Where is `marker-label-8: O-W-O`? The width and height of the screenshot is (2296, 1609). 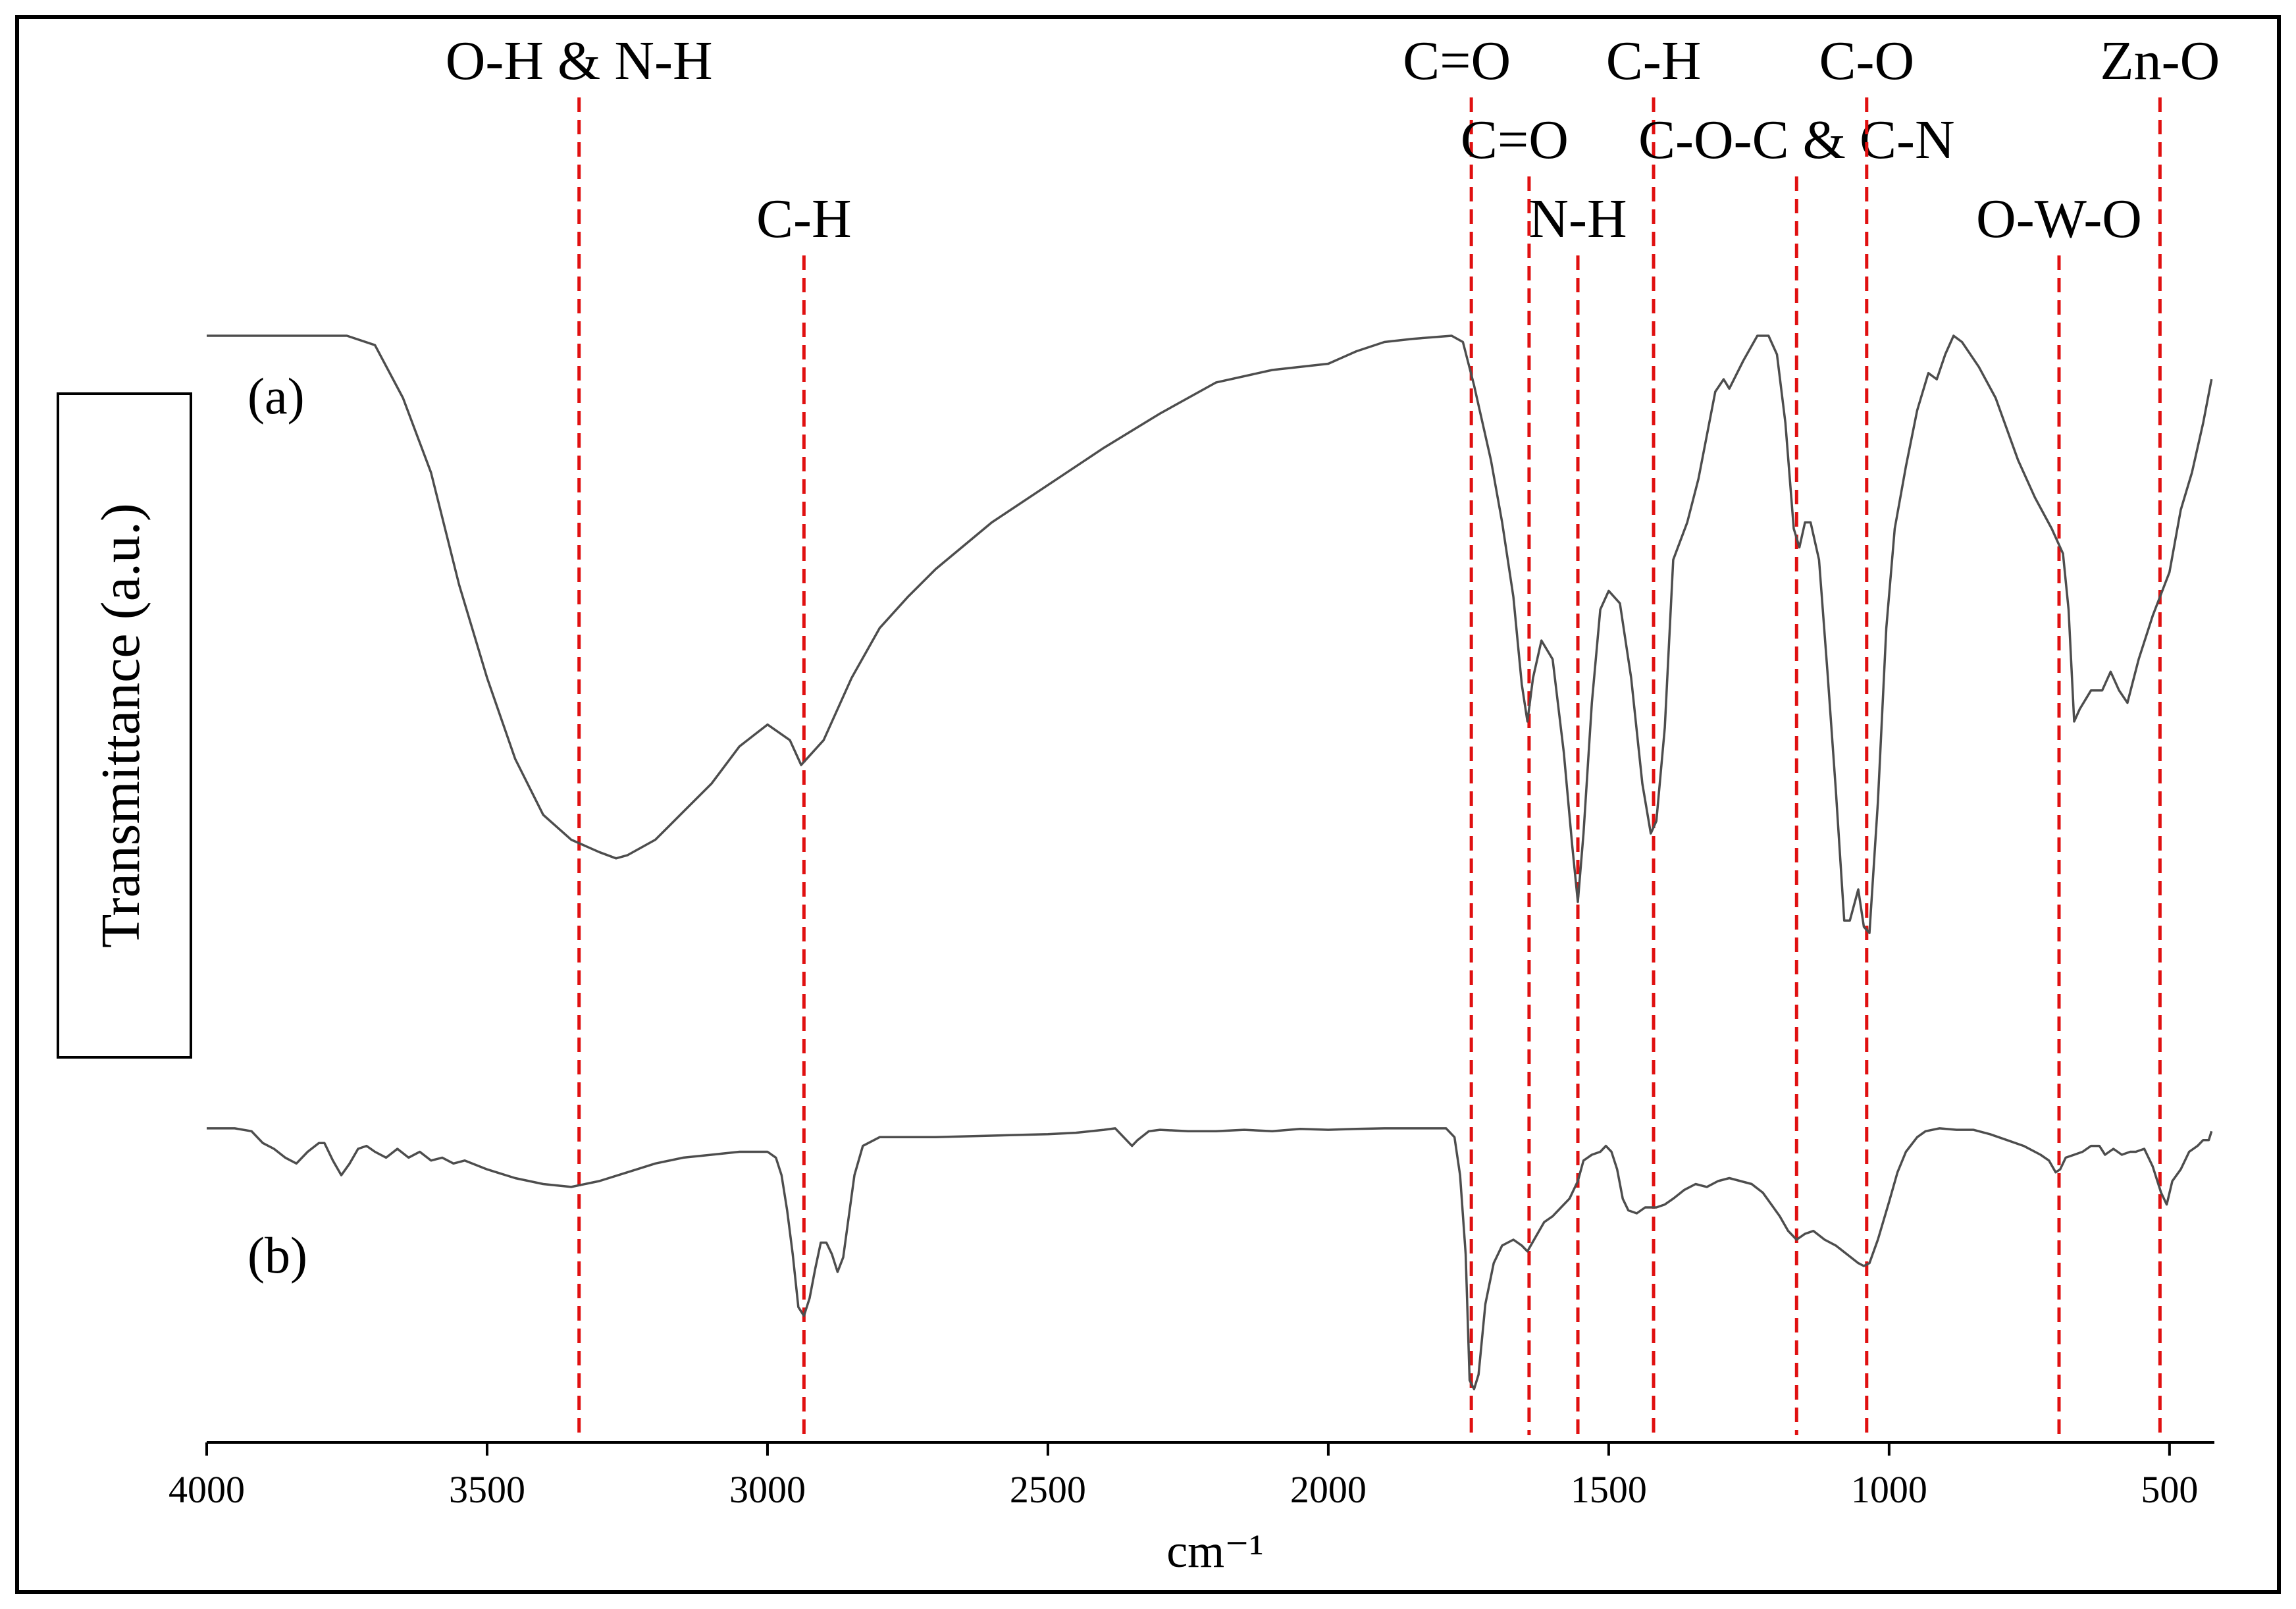
marker-label-8: O-W-O is located at coordinates (2059, 219).